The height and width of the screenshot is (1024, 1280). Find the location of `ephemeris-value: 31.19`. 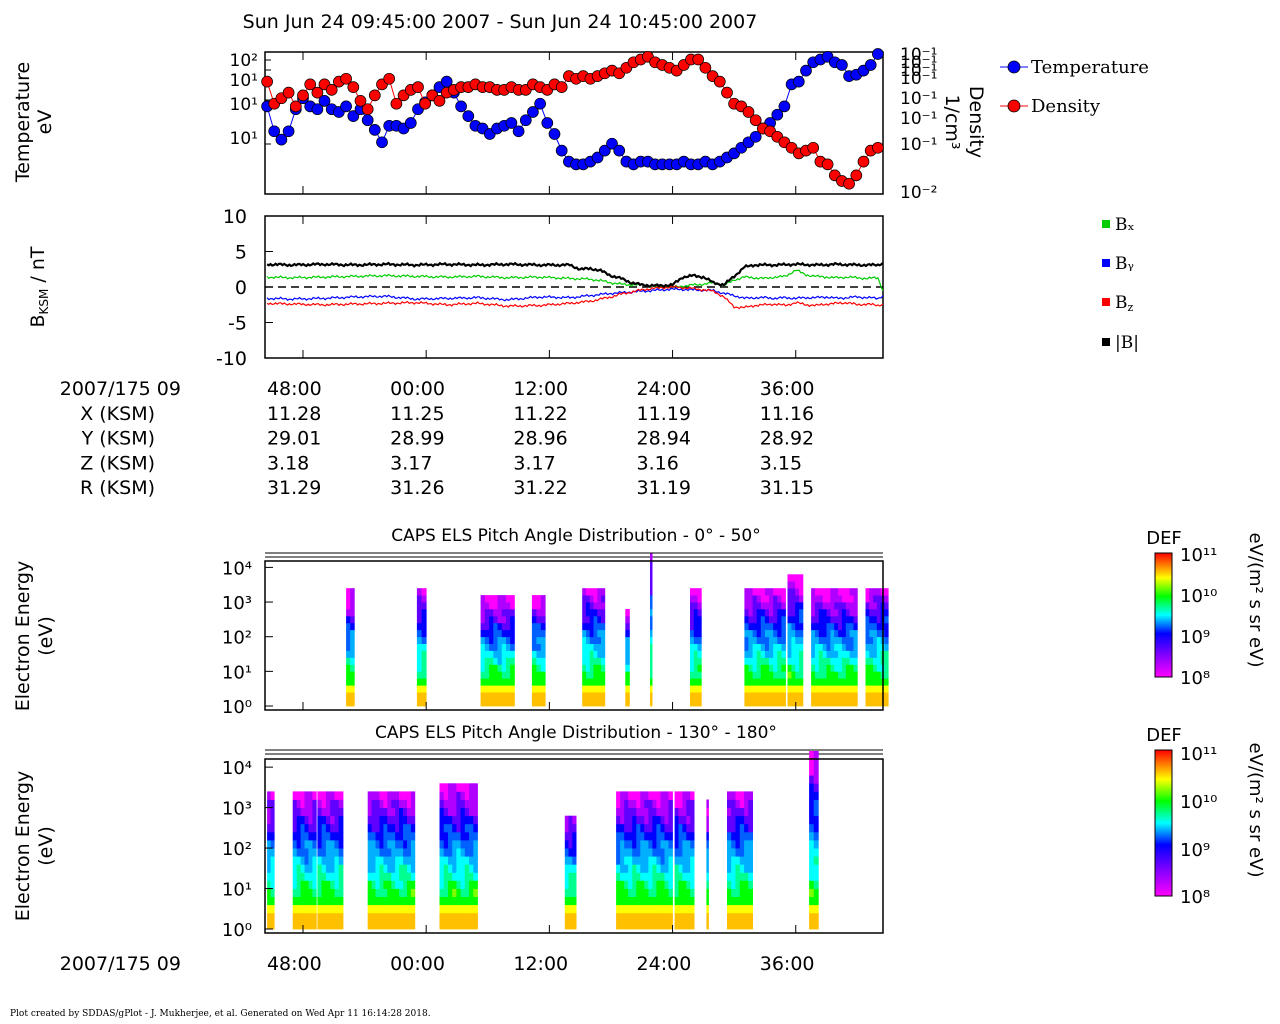

ephemeris-value: 31.19 is located at coordinates (664, 488).